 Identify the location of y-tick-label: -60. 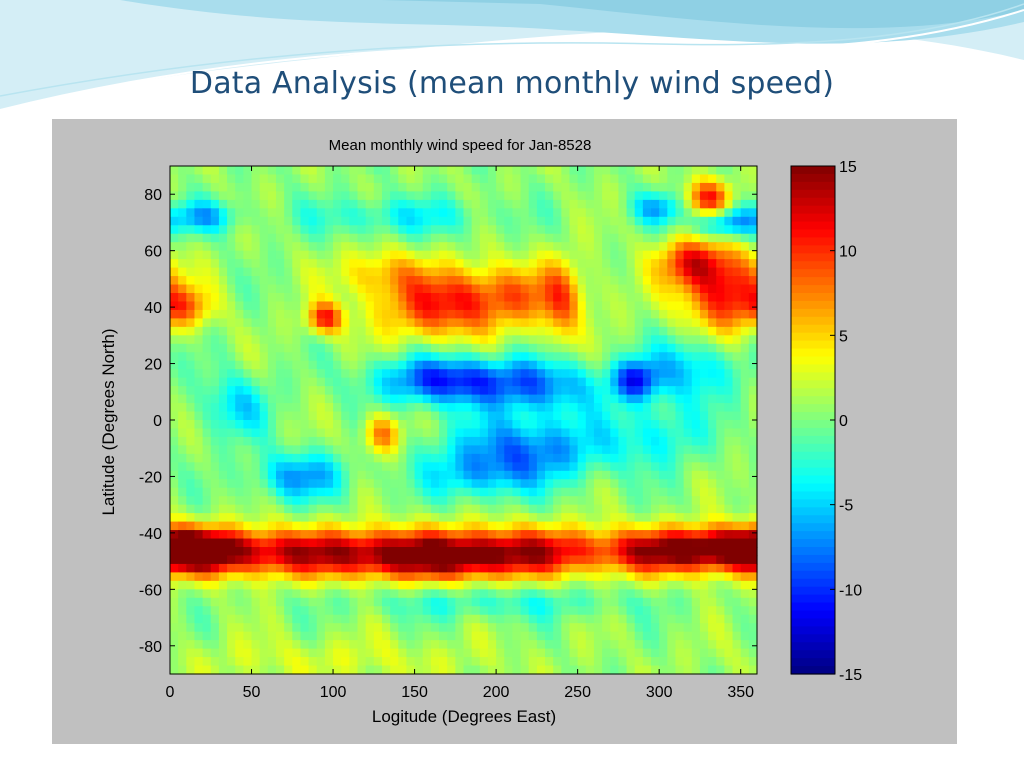
(150, 590).